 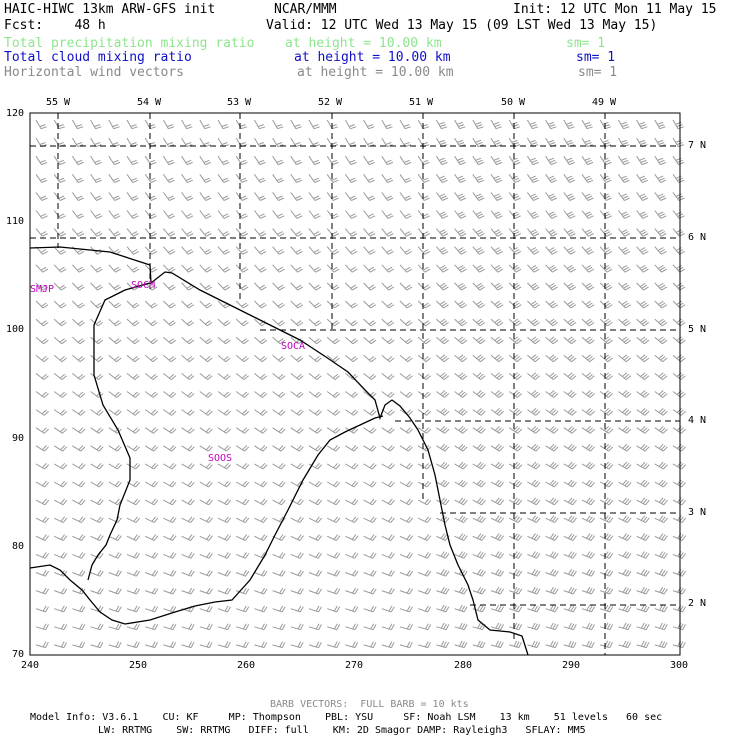 What do you see at coordinates (571, 665) in the screenshot?
I see `x-tick-label: 290` at bounding box center [571, 665].